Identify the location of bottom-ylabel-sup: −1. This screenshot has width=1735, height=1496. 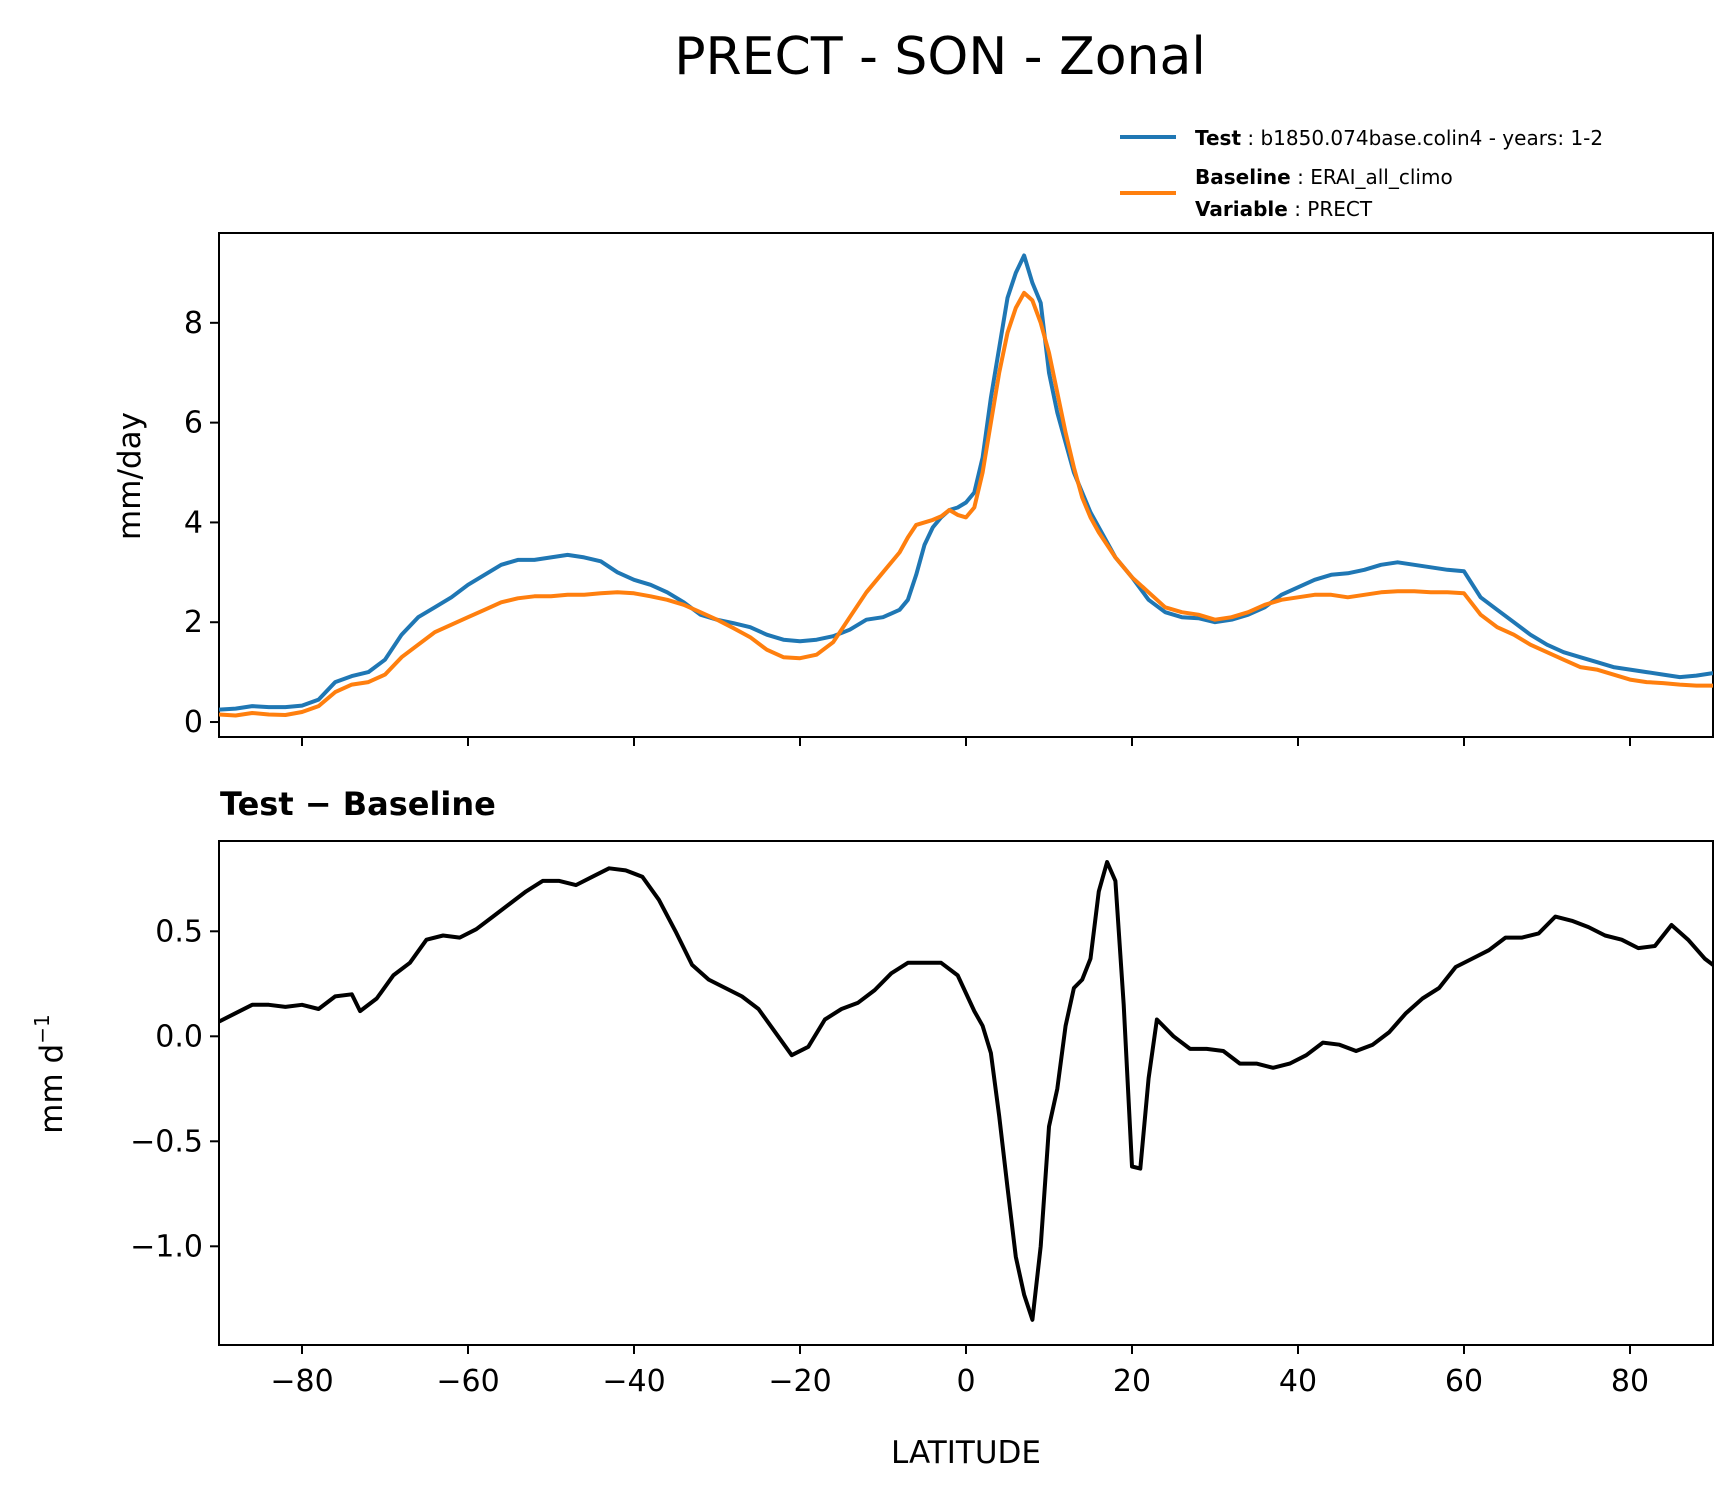
(42, 1028).